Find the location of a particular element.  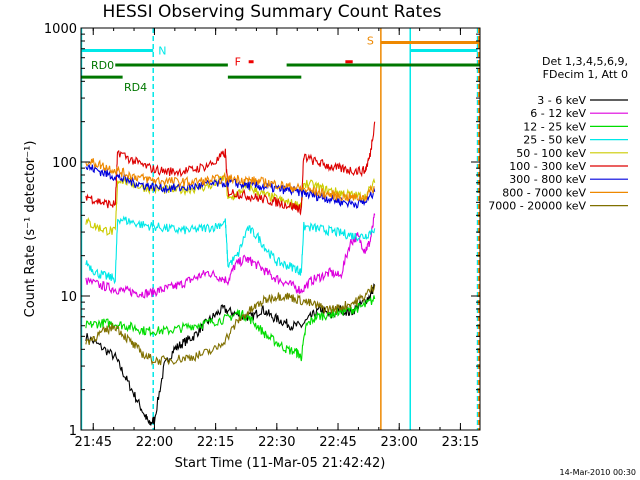

legend-label-8: 7000 - 20000 keV is located at coordinates (537, 206).